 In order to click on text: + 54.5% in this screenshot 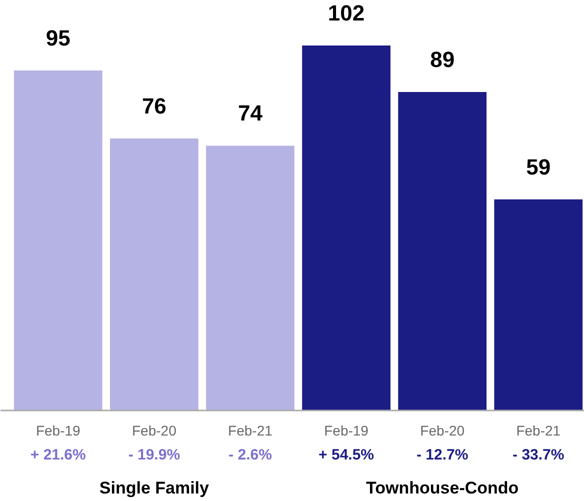, I will do `click(346, 455)`.